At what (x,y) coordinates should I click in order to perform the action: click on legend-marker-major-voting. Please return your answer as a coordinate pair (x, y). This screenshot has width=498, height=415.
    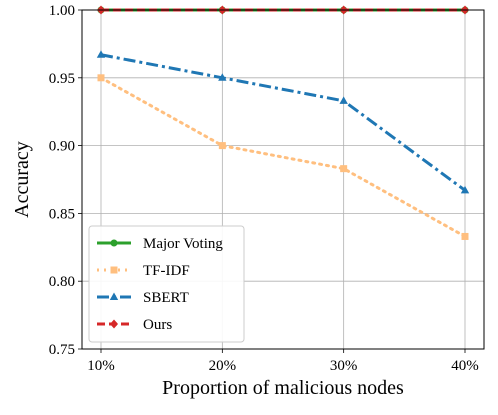
    Looking at the image, I should click on (114, 243).